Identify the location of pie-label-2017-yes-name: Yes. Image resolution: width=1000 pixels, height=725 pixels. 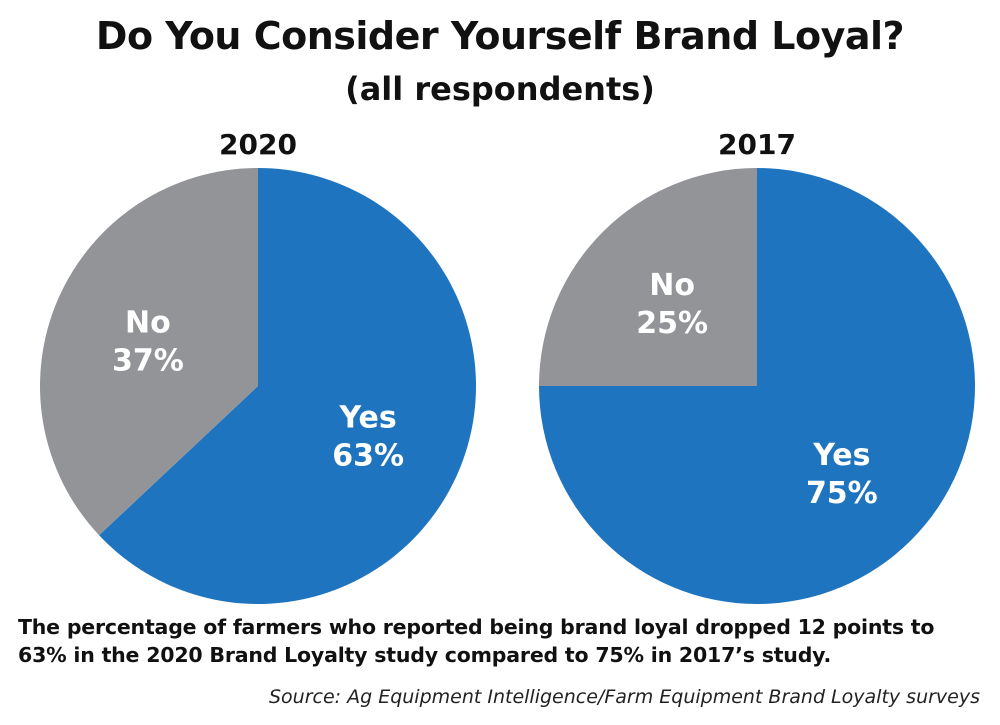
(841, 455).